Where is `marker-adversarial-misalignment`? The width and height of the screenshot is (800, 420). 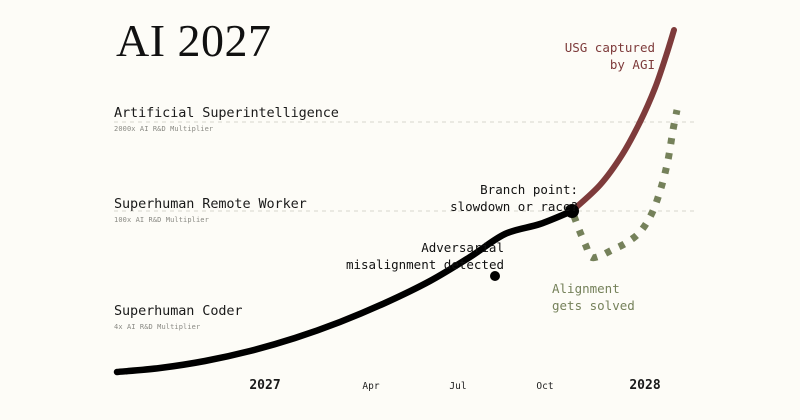 marker-adversarial-misalignment is located at coordinates (495, 276).